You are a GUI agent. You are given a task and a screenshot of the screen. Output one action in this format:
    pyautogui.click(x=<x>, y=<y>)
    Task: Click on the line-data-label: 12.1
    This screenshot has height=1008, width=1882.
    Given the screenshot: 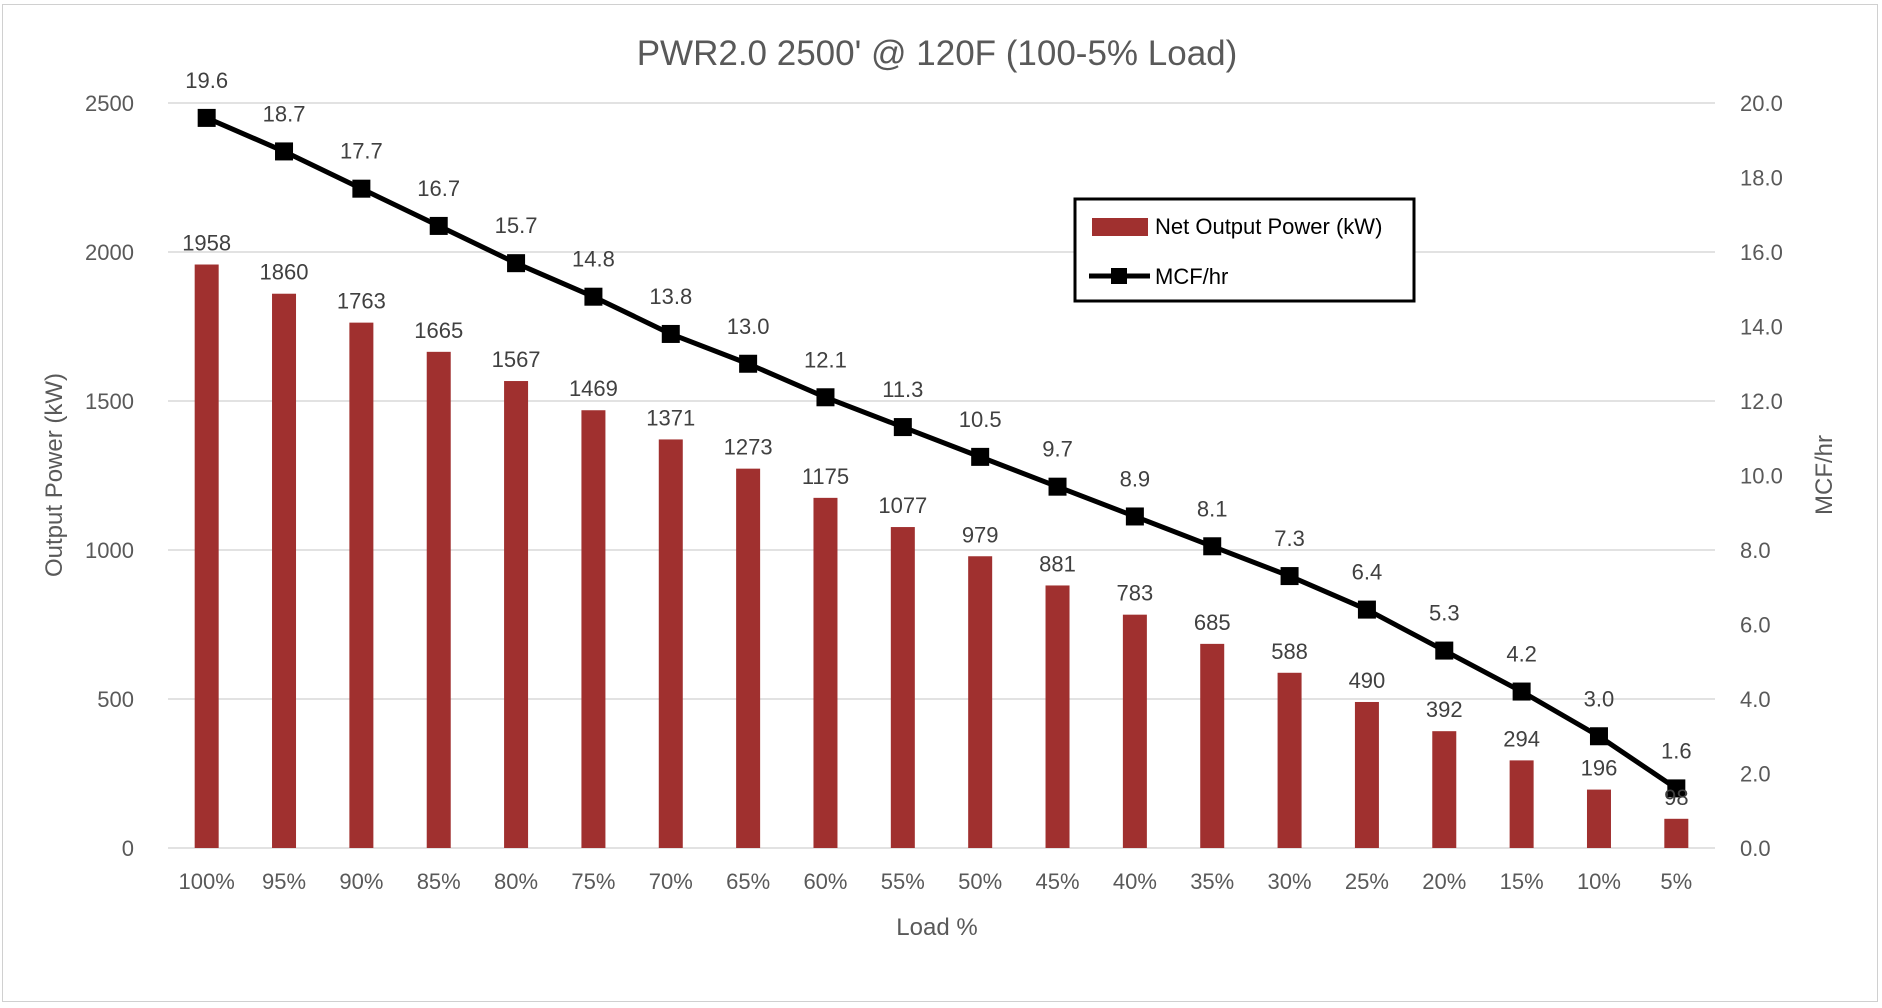 What is the action you would take?
    pyautogui.click(x=825, y=359)
    